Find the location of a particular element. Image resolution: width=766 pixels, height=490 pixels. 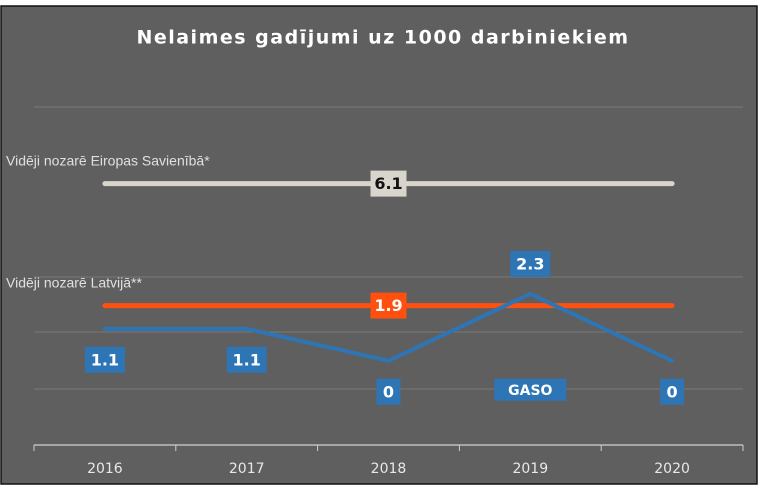

data-label-text: 6.1 is located at coordinates (388, 183).